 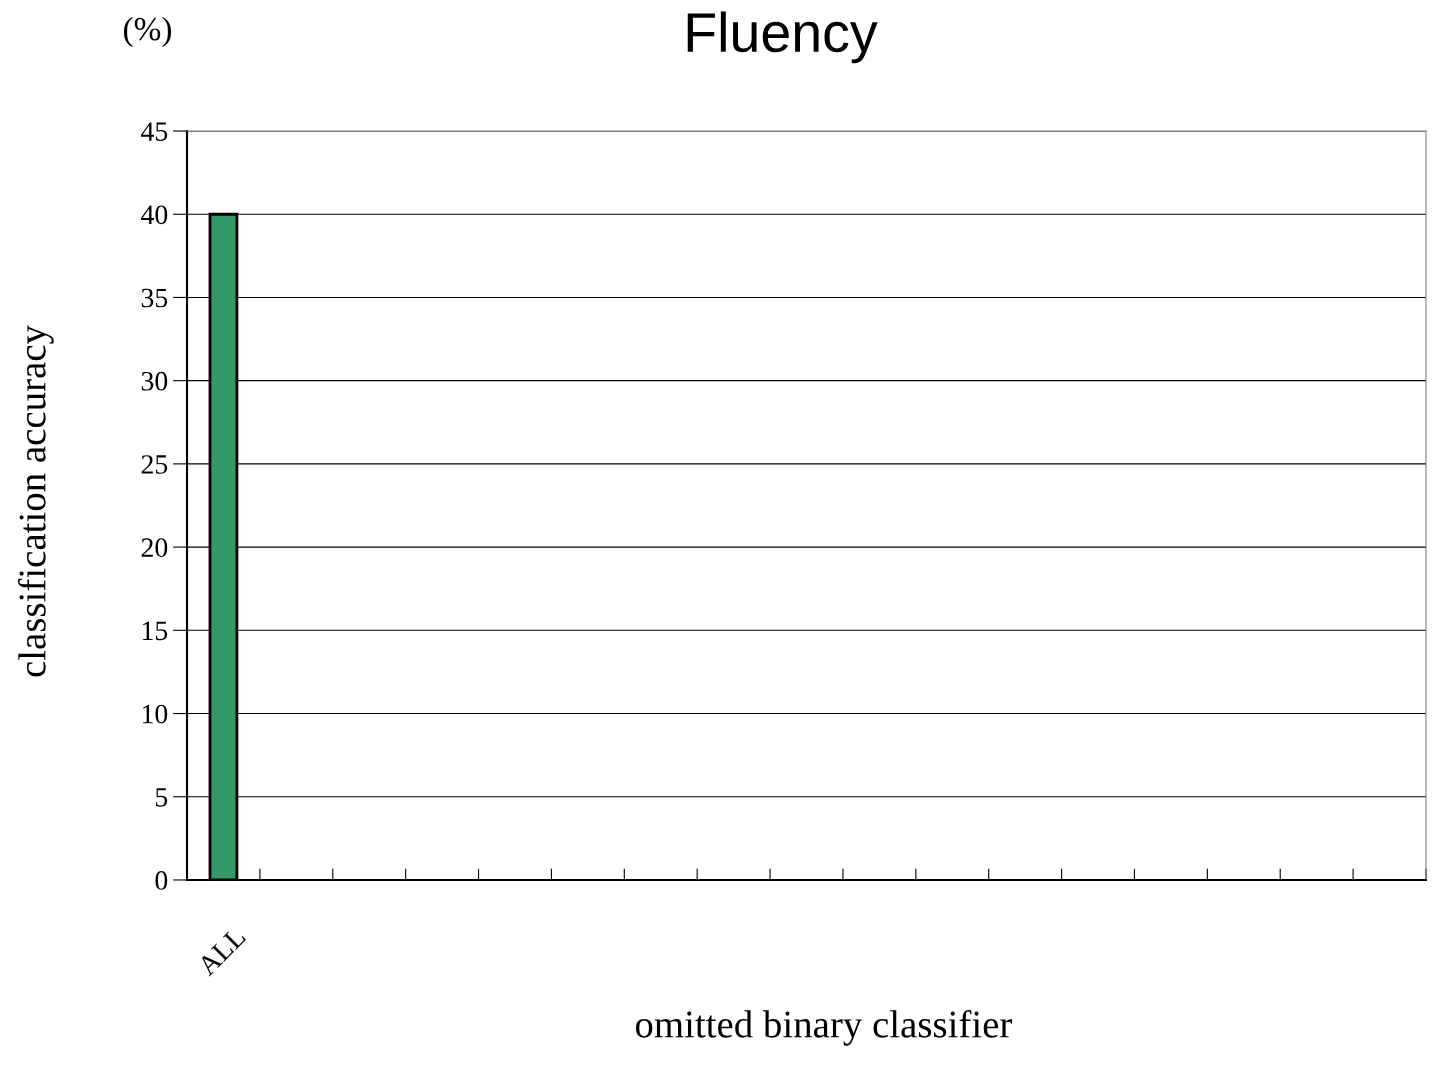 I want to click on y-tick-label: 0, so click(x=161, y=880).